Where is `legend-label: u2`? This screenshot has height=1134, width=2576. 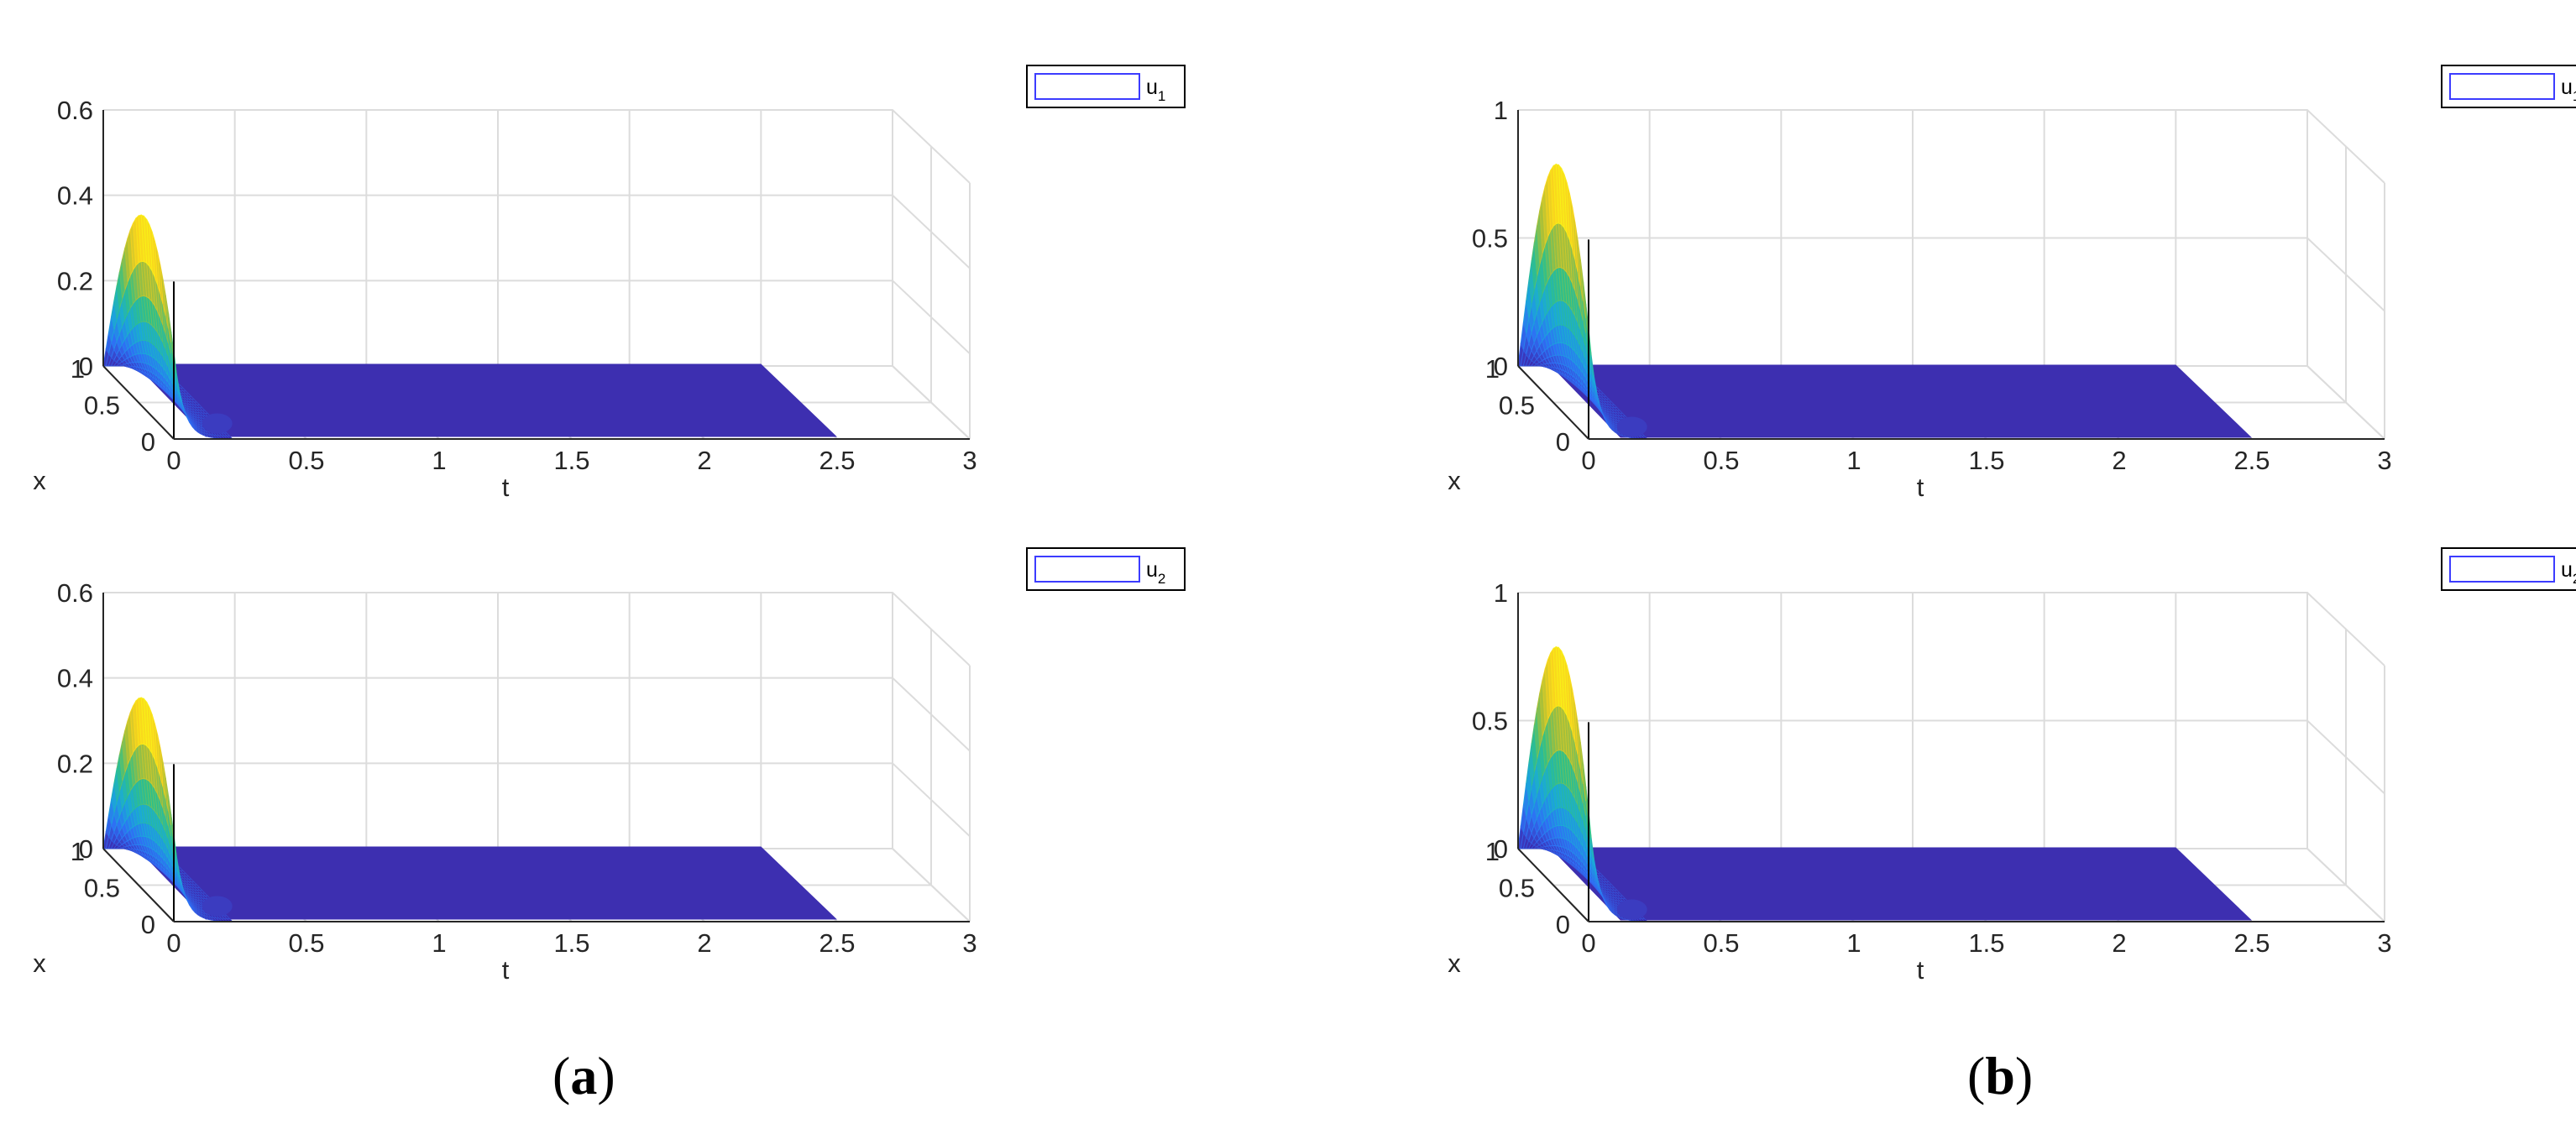 legend-label: u2 is located at coordinates (2569, 572).